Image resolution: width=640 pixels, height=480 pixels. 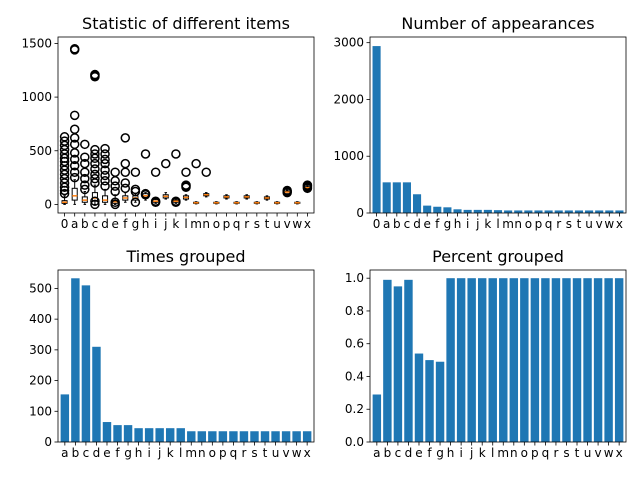 I want to click on x-tick-label: n, so click(x=518, y=224).